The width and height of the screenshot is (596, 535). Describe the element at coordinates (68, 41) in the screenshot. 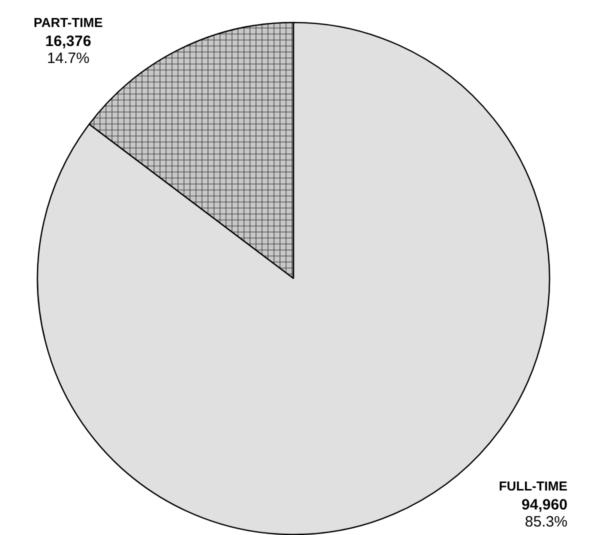

I see `data-label: 16,376` at that location.